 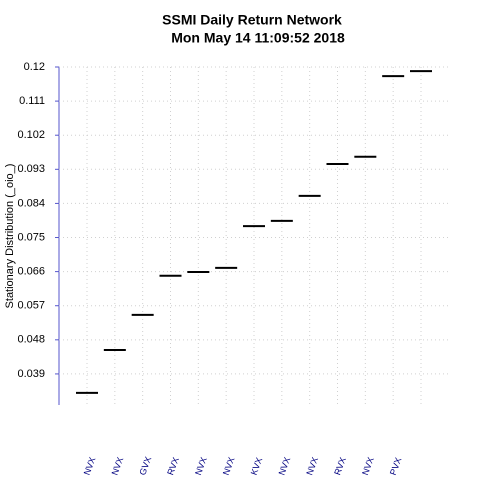 I want to click on y-tick-label: 0.075, so click(x=31, y=237).